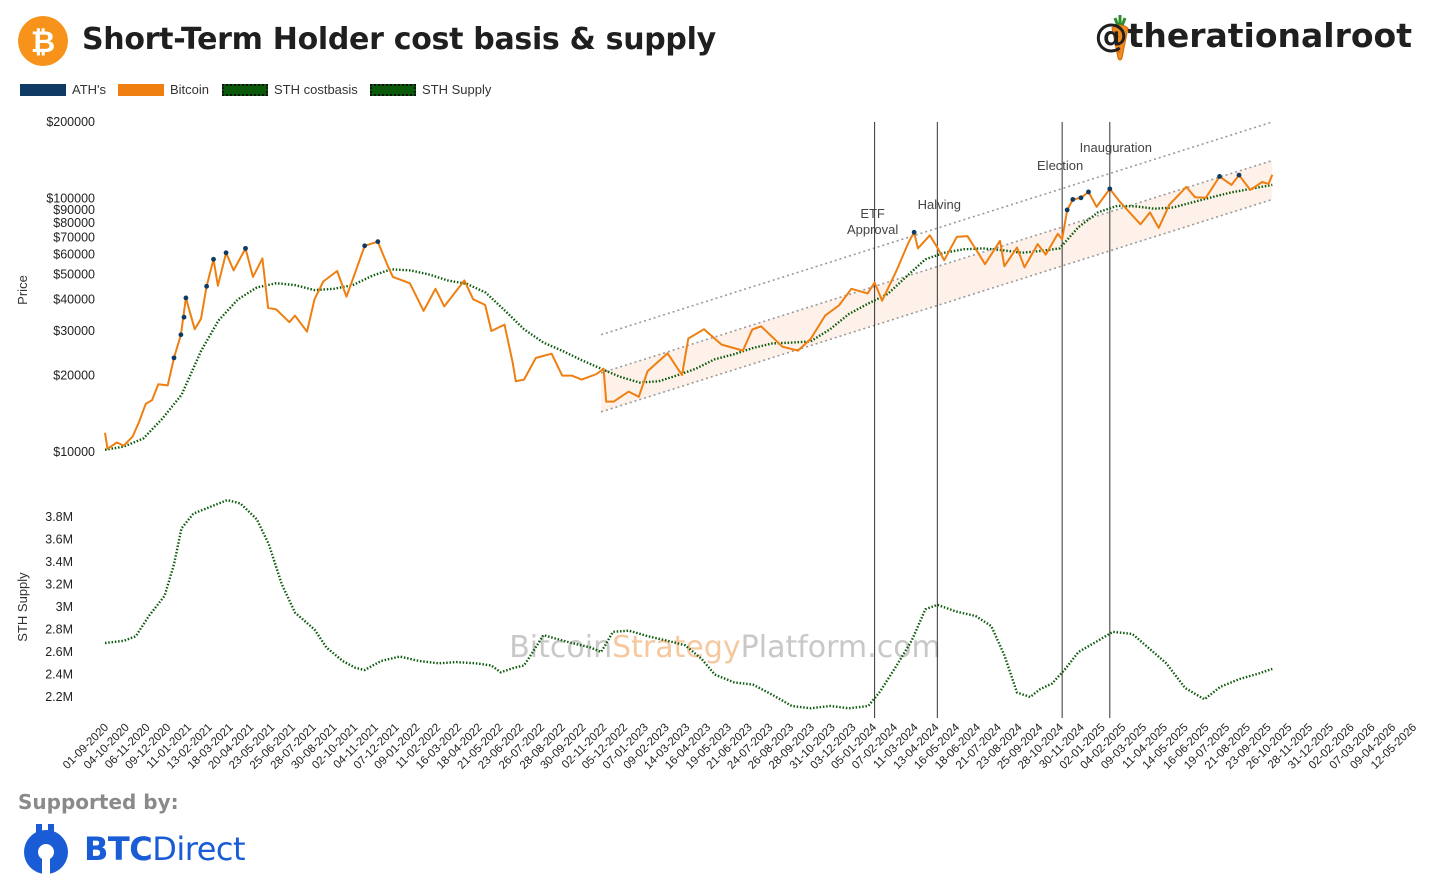 The width and height of the screenshot is (1456, 896). Describe the element at coordinates (1120, 38) in the screenshot. I see `carrot-icon` at that location.